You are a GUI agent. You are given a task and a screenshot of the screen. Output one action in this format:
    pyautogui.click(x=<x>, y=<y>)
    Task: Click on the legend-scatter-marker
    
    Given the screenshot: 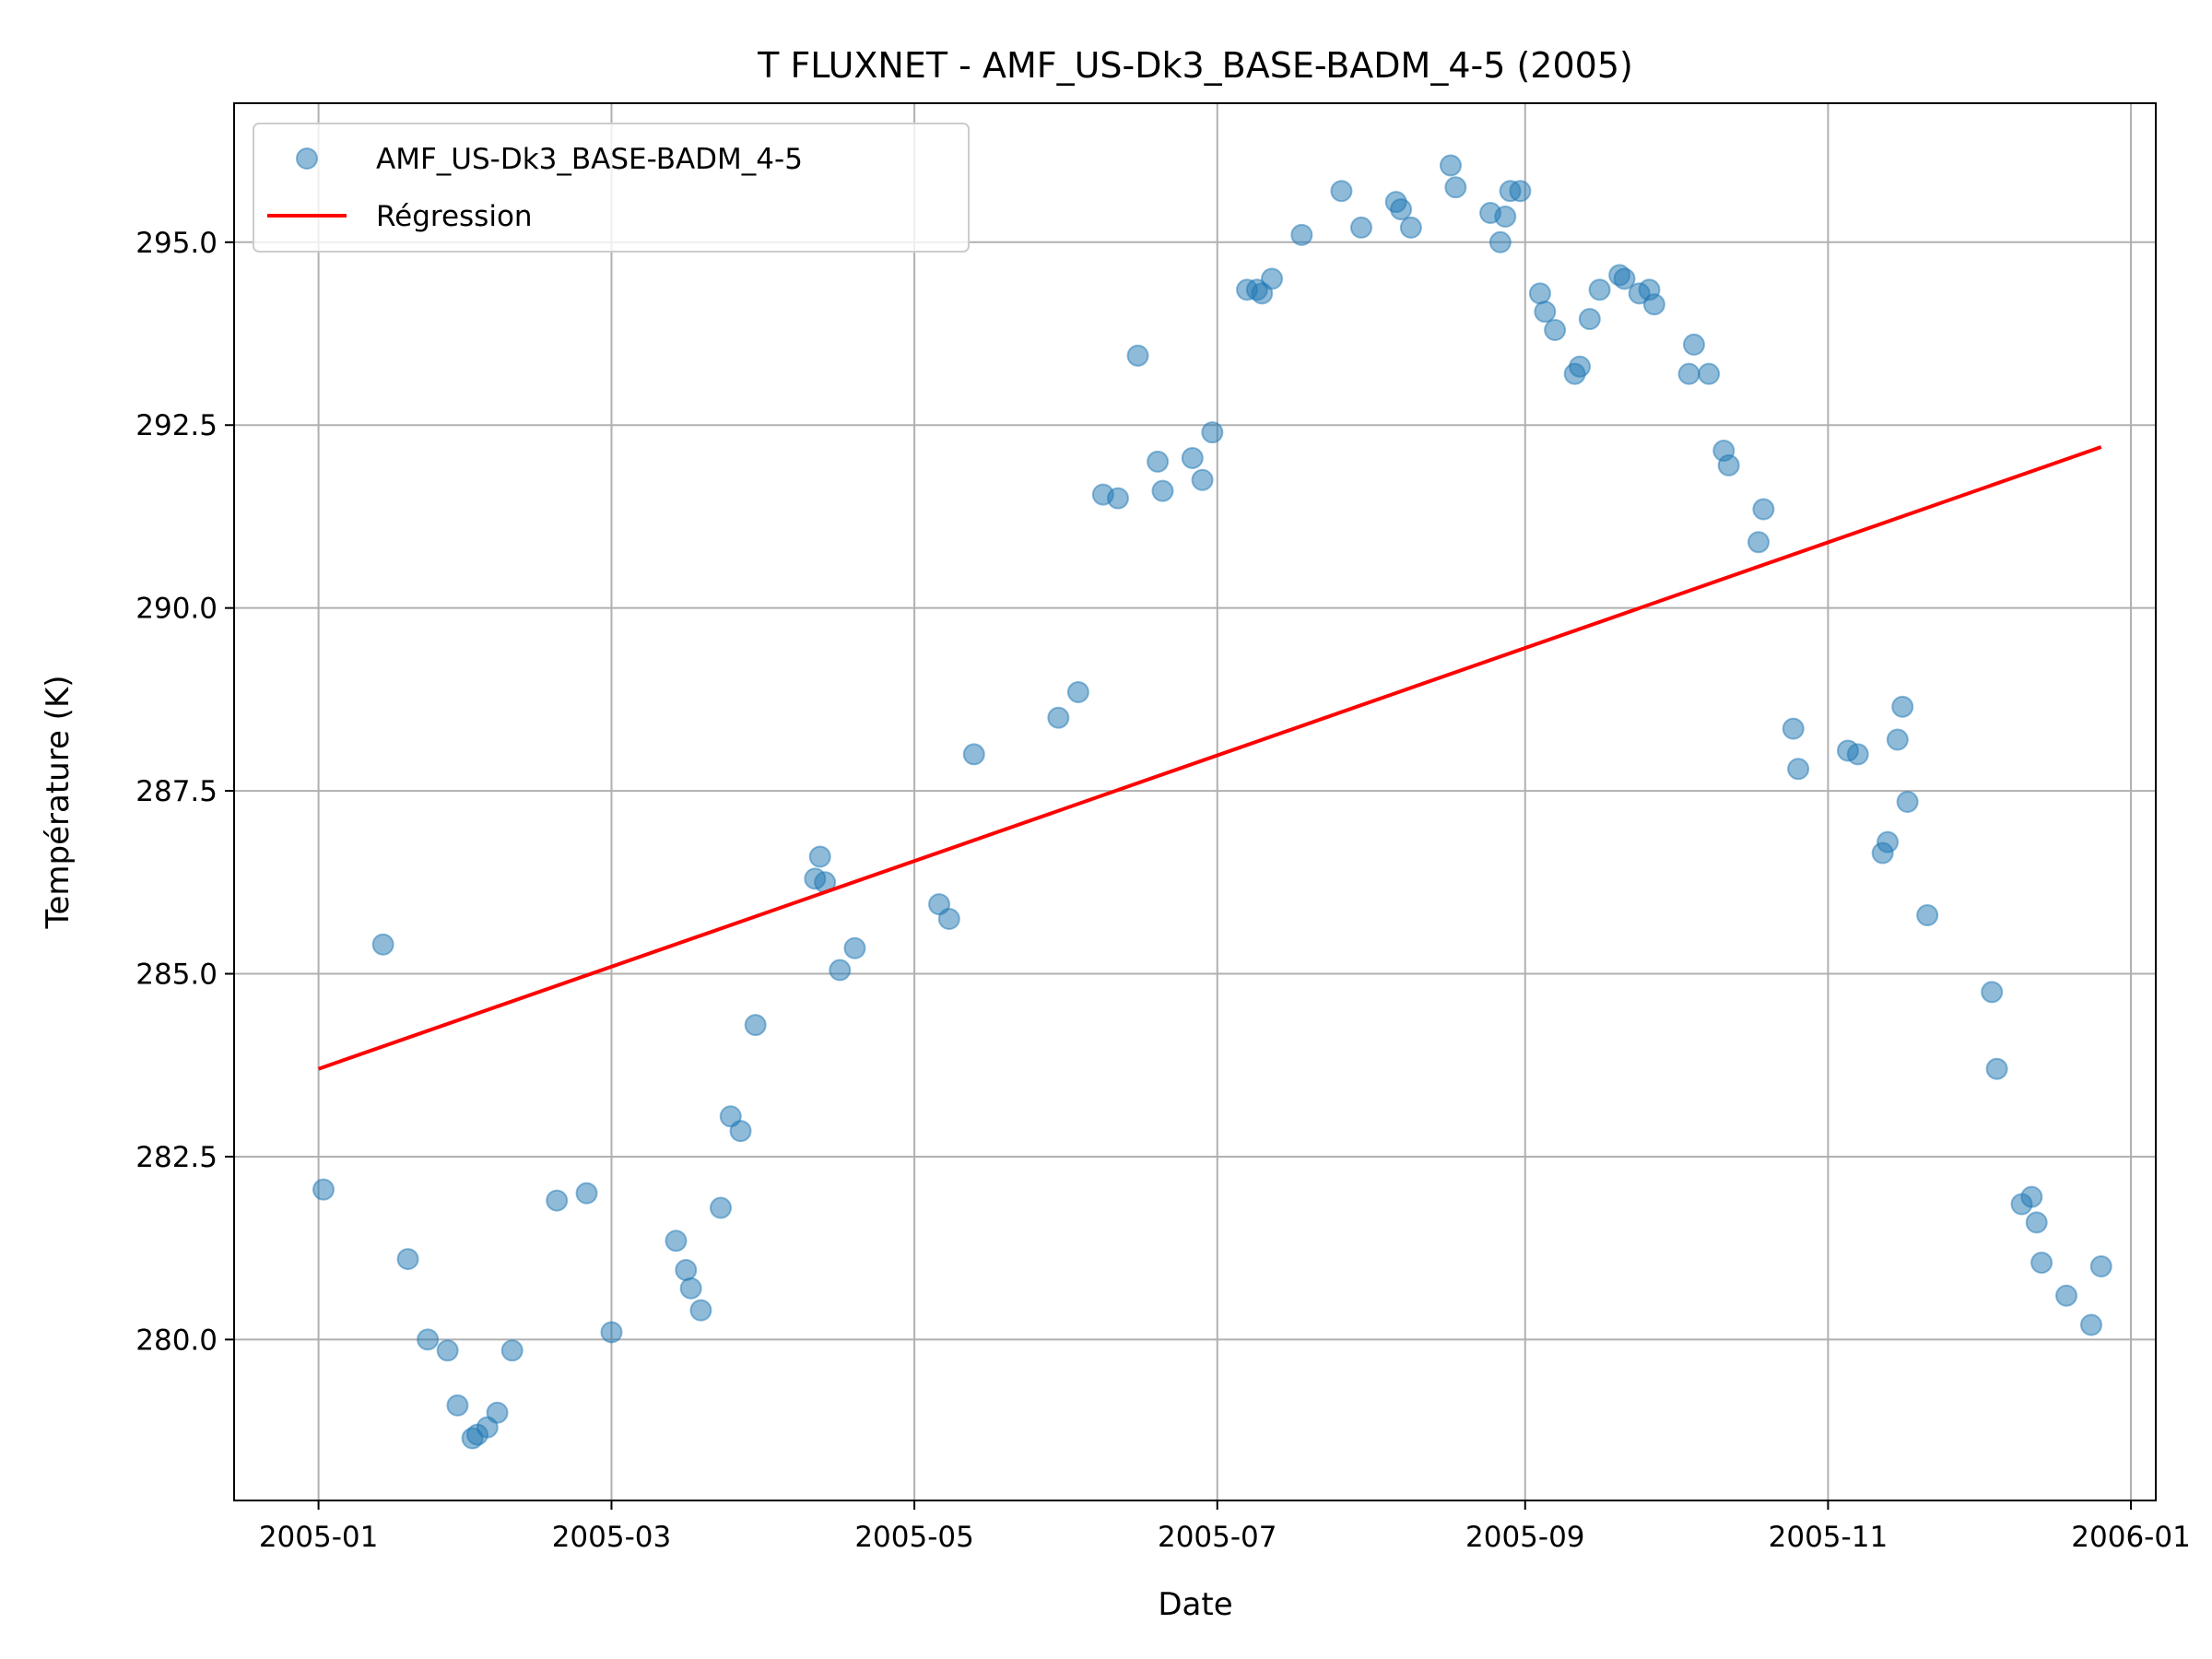 What is the action you would take?
    pyautogui.click(x=307, y=158)
    